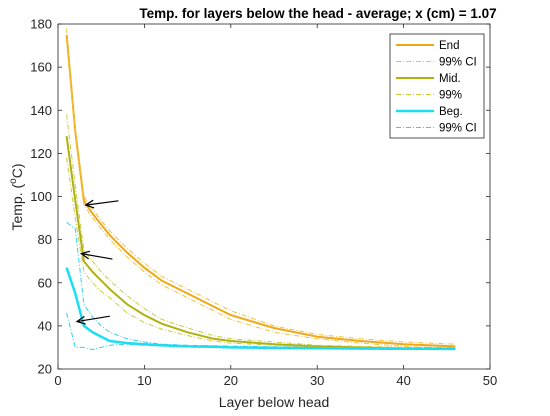 Image resolution: width=550 pixels, height=416 pixels. What do you see at coordinates (458, 129) in the screenshot?
I see `legend-label-5: 99% CI` at bounding box center [458, 129].